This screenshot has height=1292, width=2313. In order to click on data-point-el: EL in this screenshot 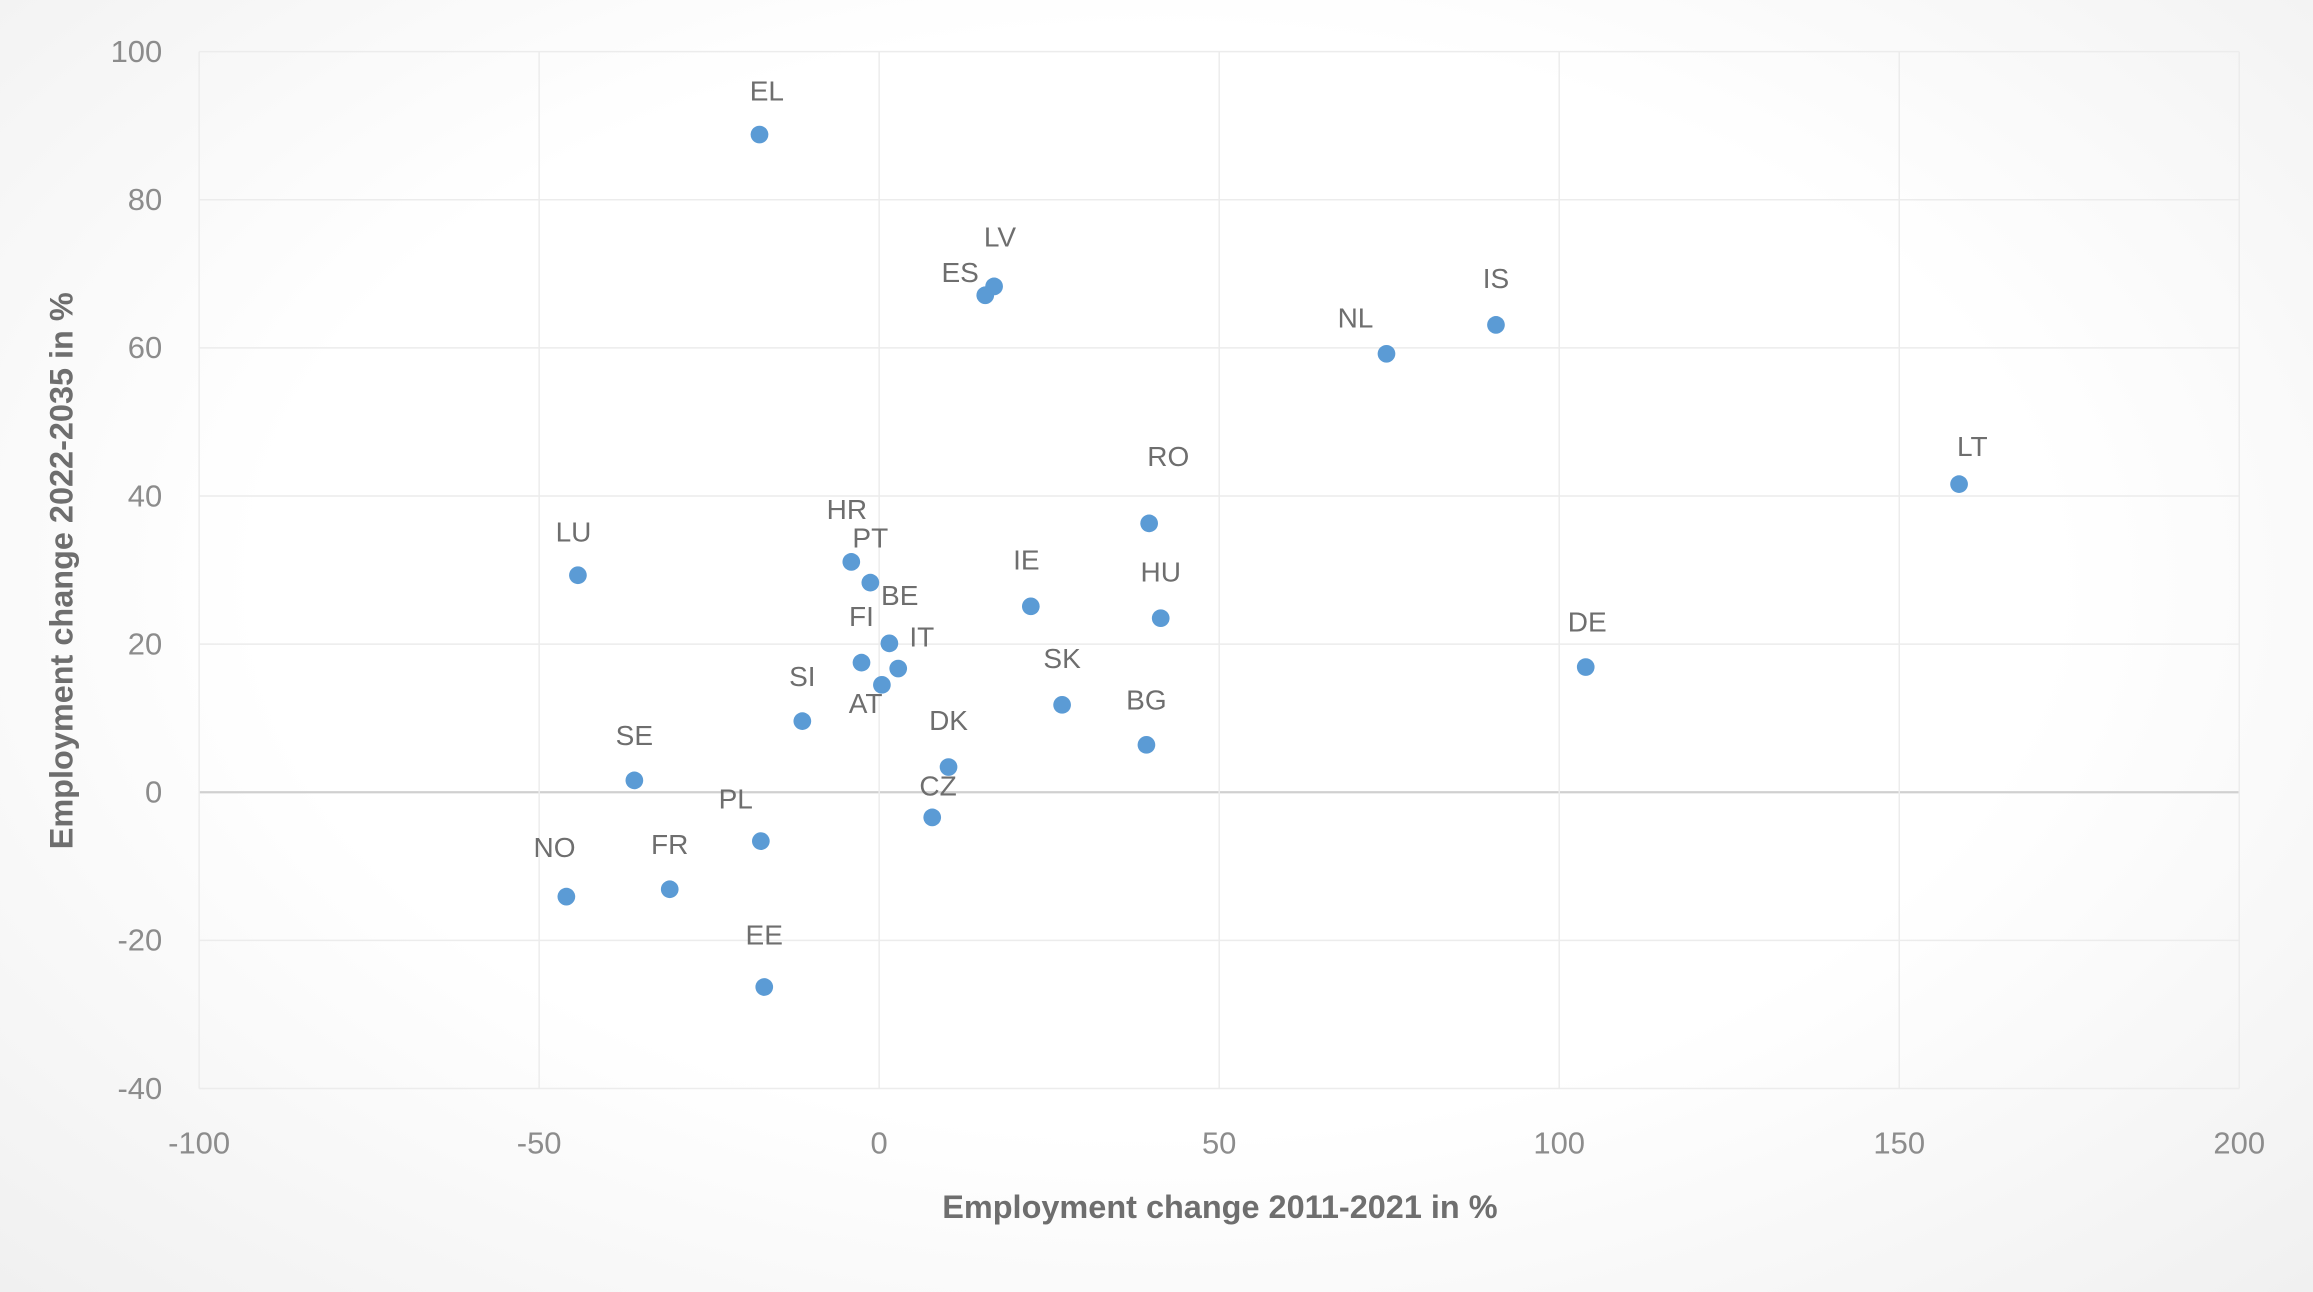, I will do `click(767, 110)`.